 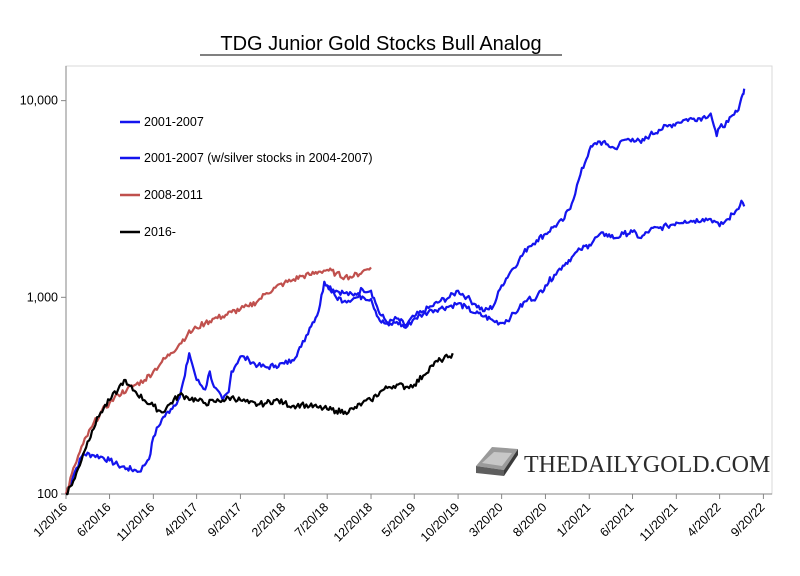 I want to click on x-tick-label: 4/20/22, so click(x=703, y=519).